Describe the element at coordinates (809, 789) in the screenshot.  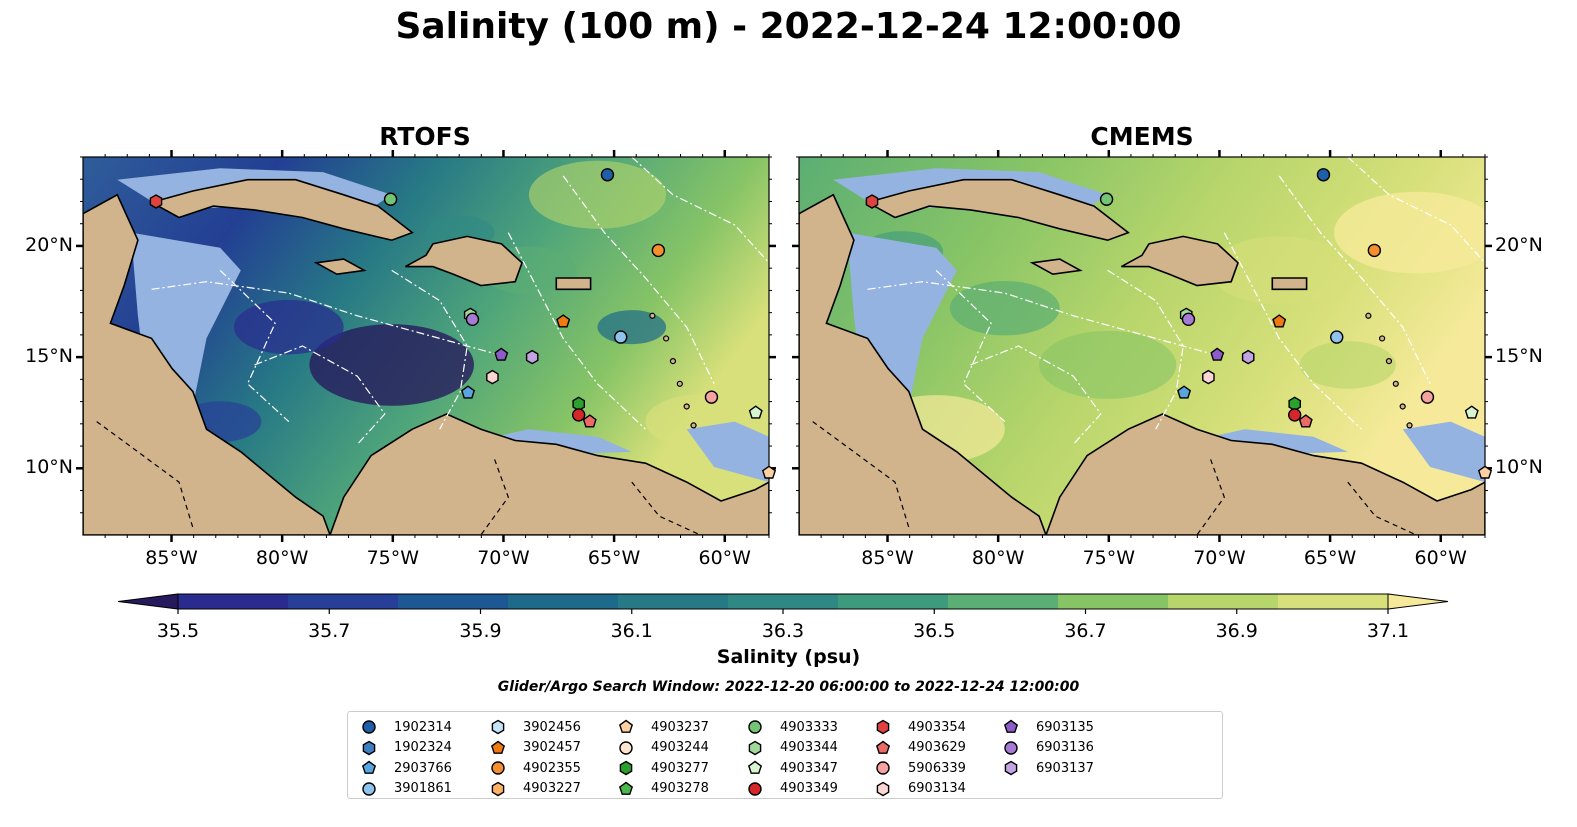
I see `legend-label: 4903349` at that location.